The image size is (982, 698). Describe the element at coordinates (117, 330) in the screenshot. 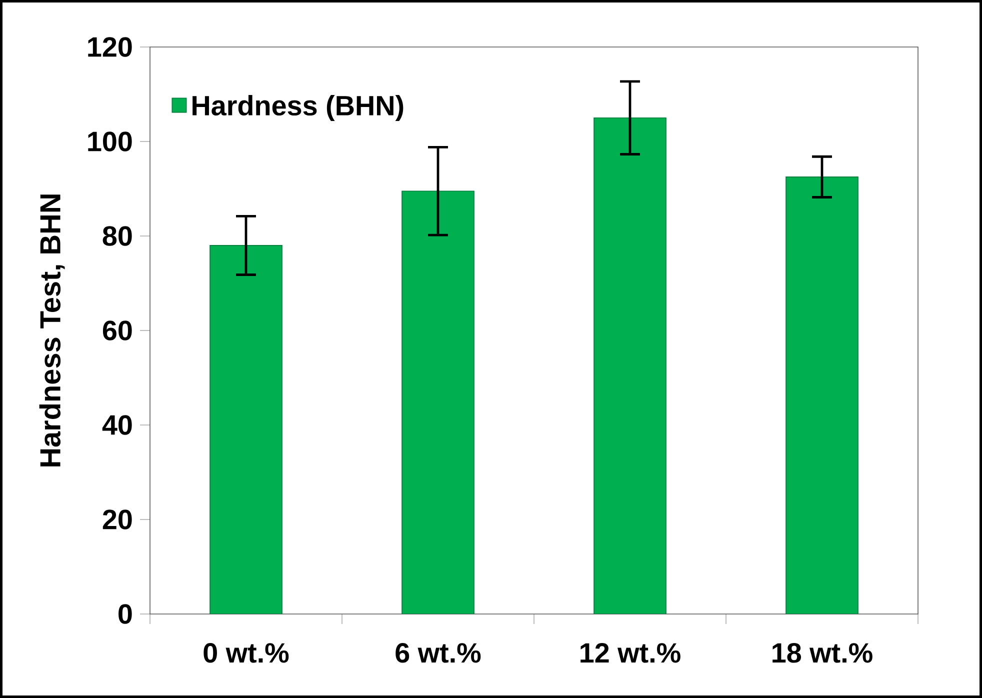

I see `y-tick-label: 60` at that location.